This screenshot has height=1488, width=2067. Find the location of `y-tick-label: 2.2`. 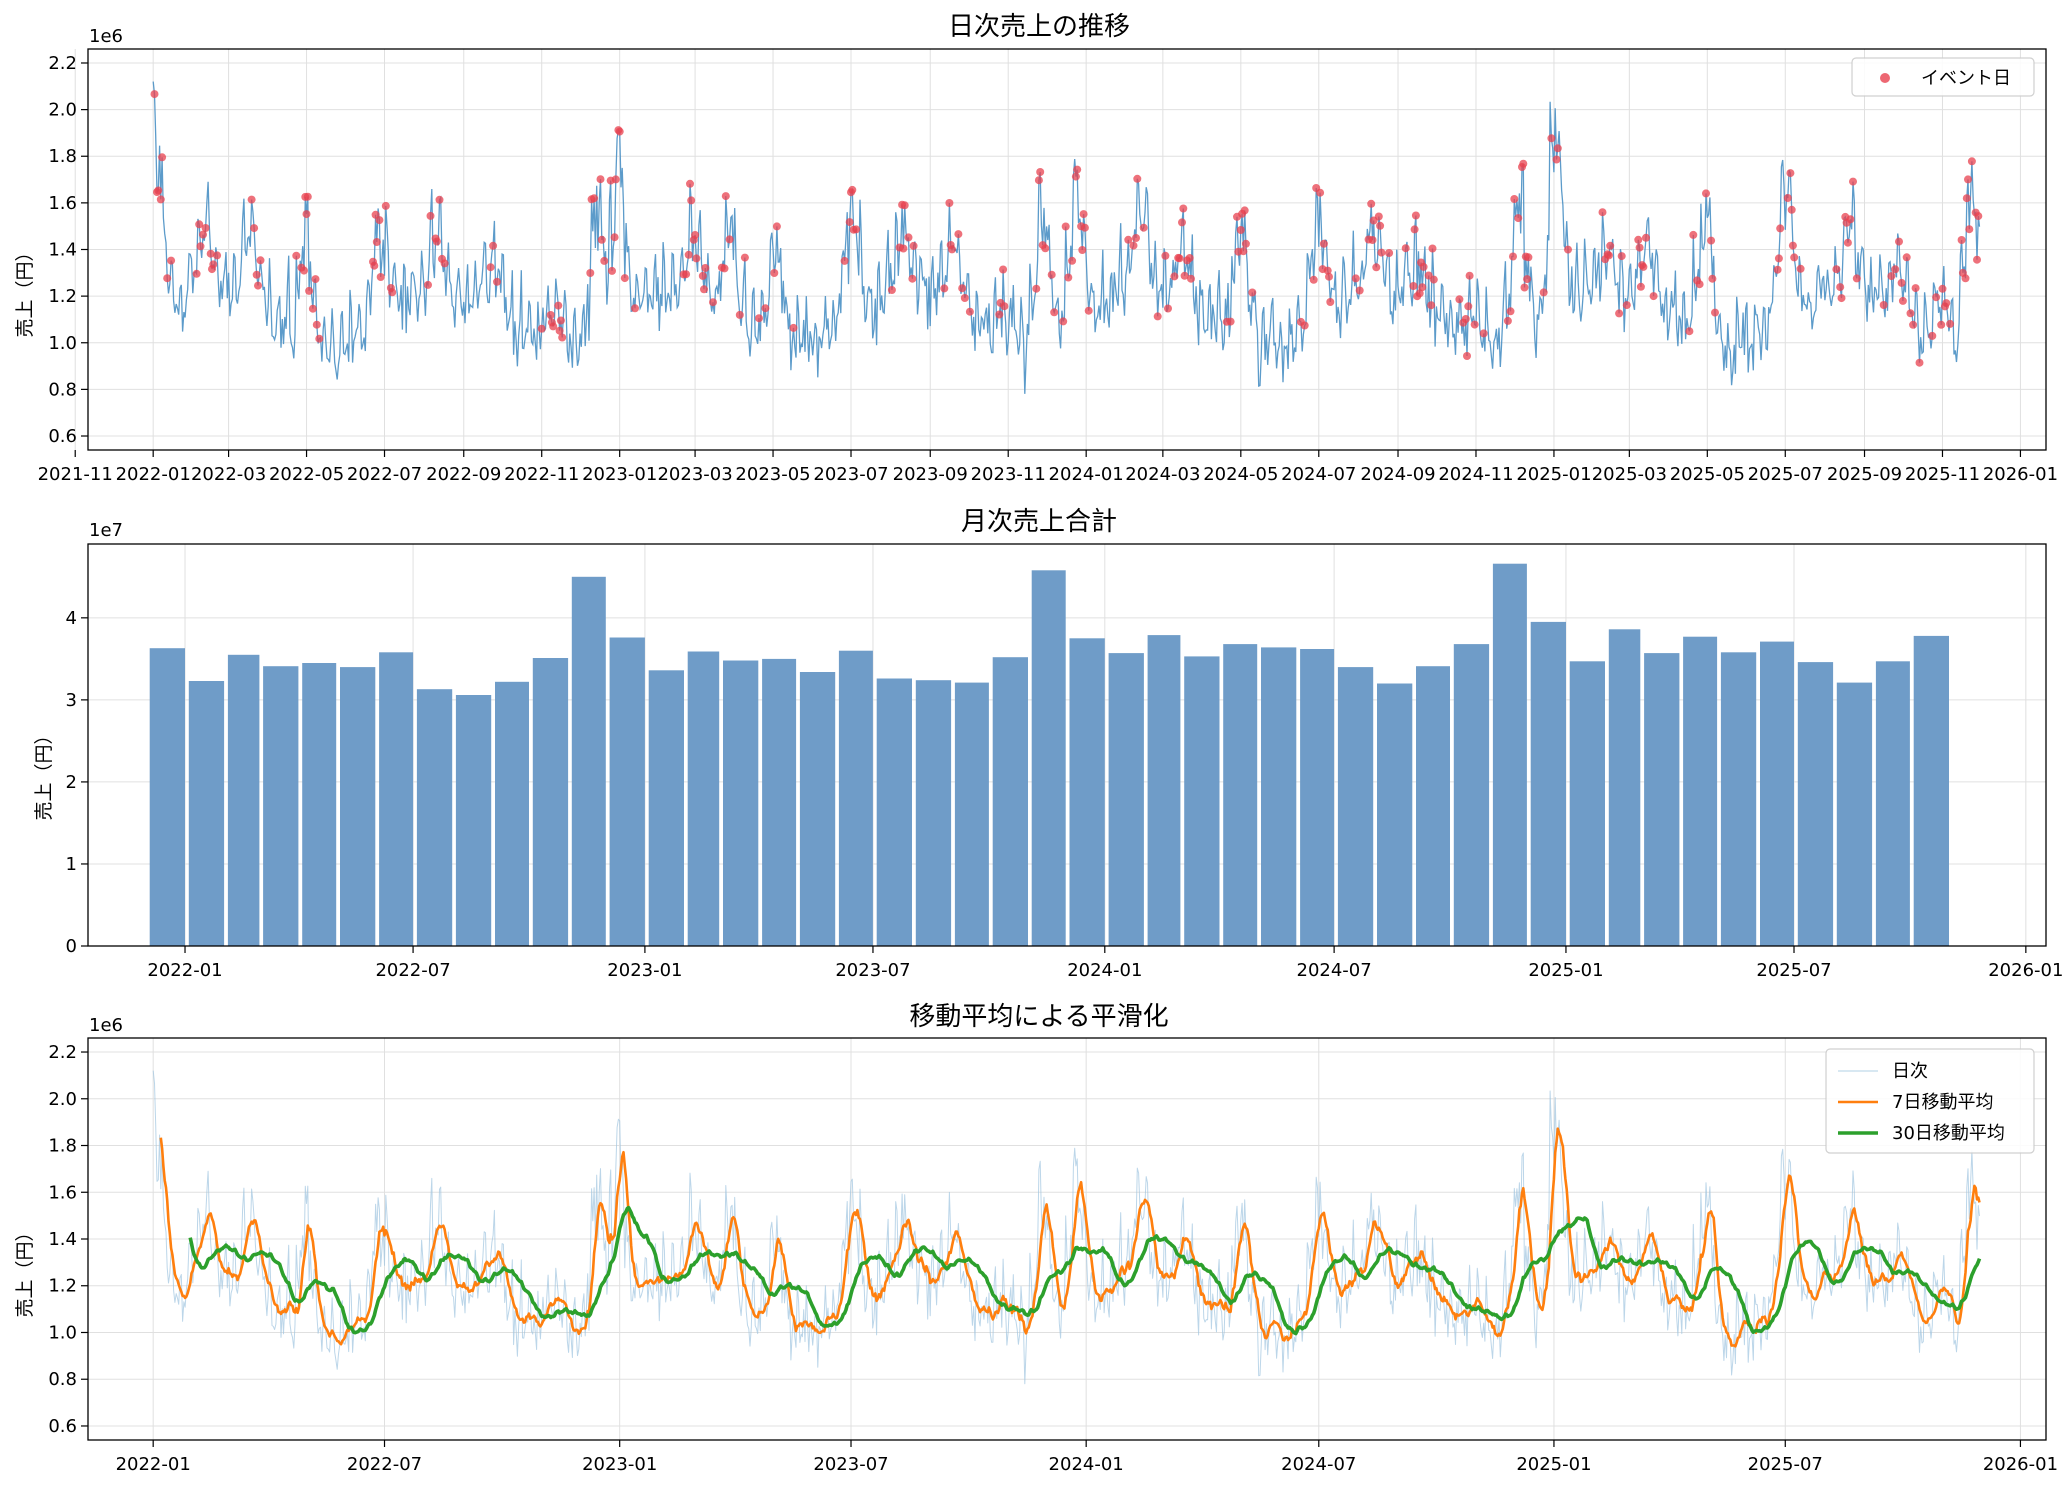

y-tick-label: 2.2 is located at coordinates (62, 1052).